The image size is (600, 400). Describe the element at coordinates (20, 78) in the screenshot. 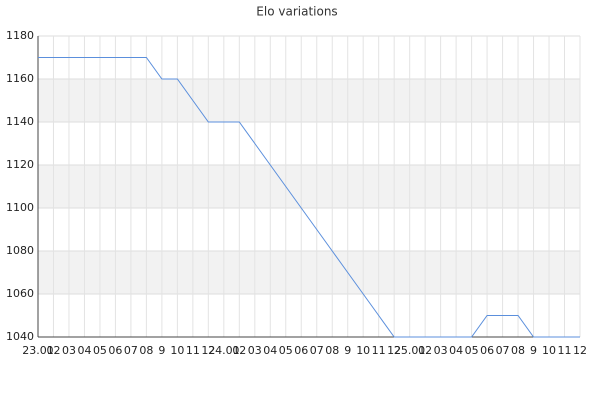

I see `y-tick-label: 1160` at that location.